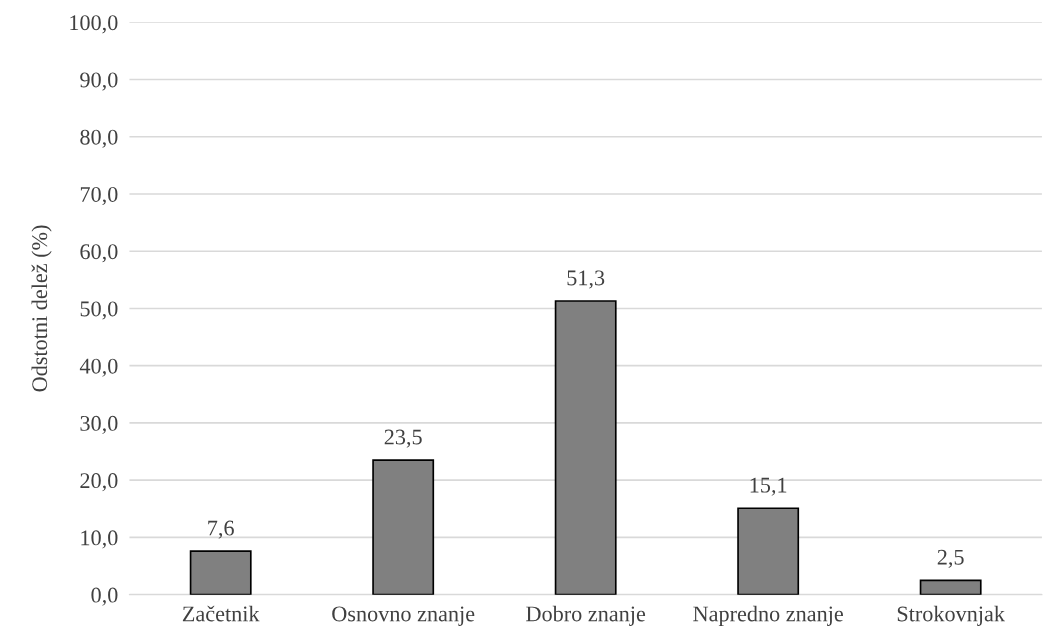  What do you see at coordinates (403, 438) in the screenshot?
I see `data-label: 23,5` at bounding box center [403, 438].